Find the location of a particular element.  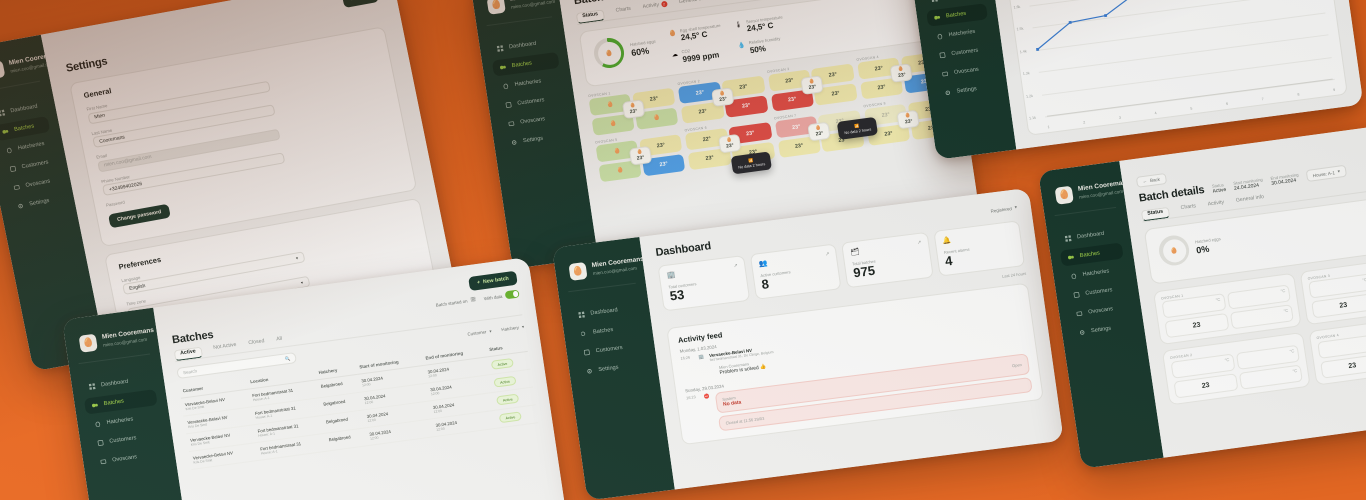

ovoscan-group: OVOSCAN 2 23° 23° 23° 23° 🥚 23° is located at coordinates (723, 97).